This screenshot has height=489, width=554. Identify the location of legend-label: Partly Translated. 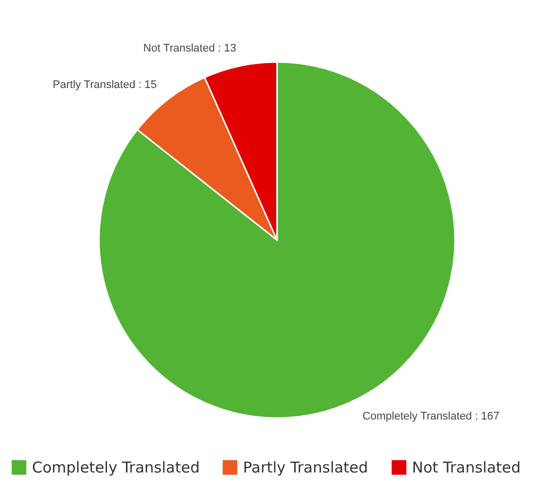
(305, 467).